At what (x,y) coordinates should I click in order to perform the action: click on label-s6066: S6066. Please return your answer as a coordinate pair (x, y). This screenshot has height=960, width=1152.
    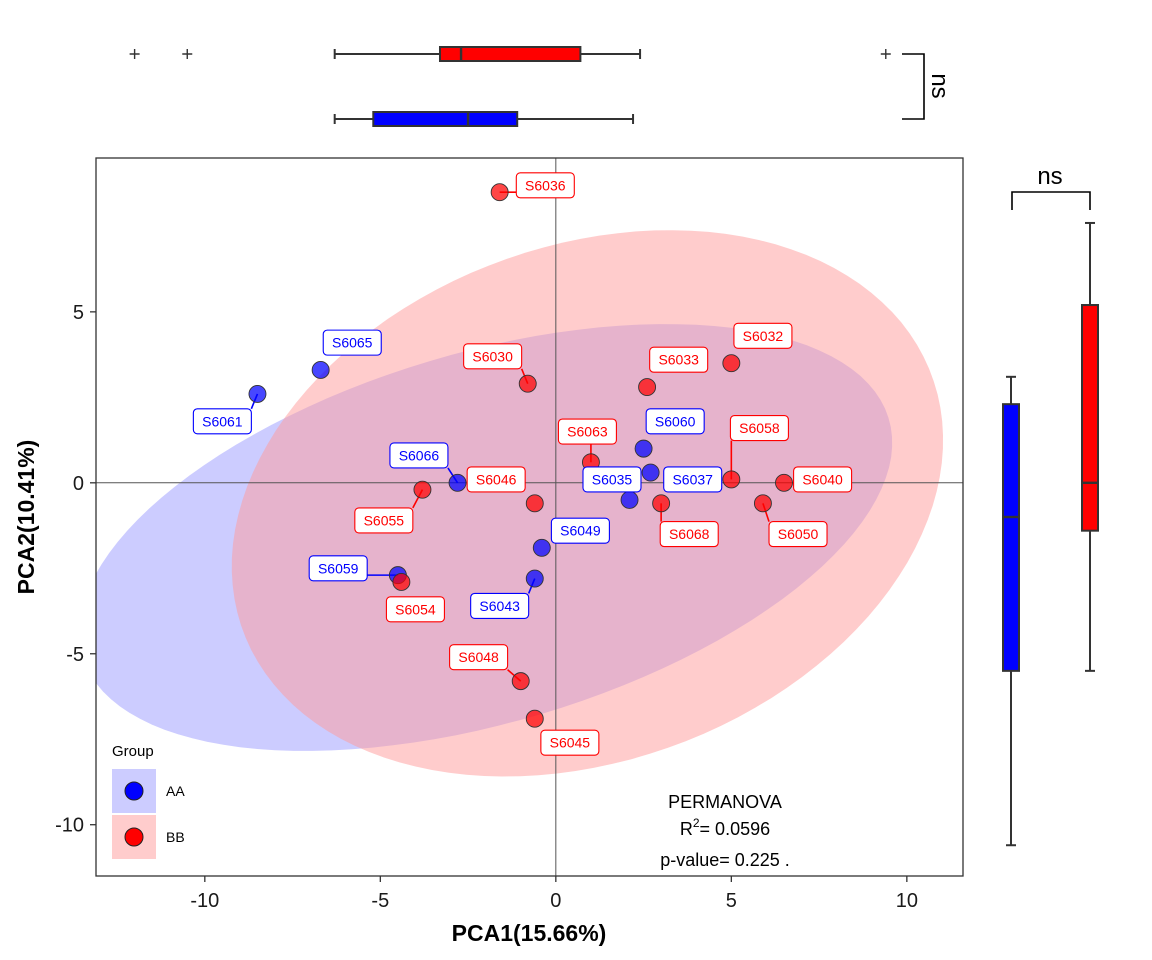
    Looking at the image, I should click on (419, 455).